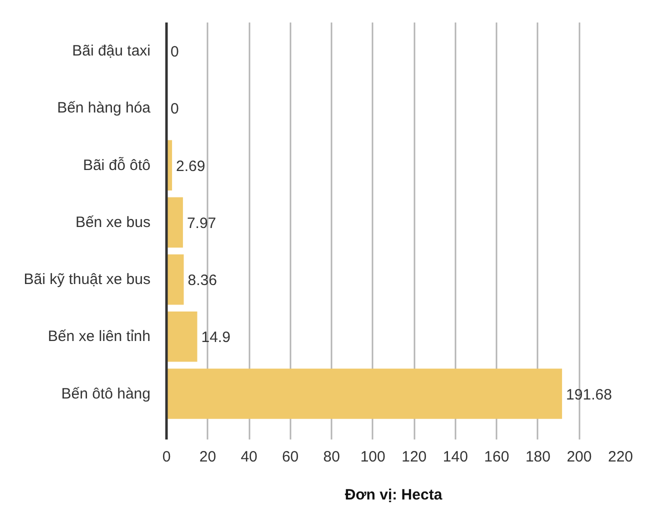 This screenshot has width=660, height=509. What do you see at coordinates (166, 457) in the screenshot?
I see `x-tick-label: 0` at bounding box center [166, 457].